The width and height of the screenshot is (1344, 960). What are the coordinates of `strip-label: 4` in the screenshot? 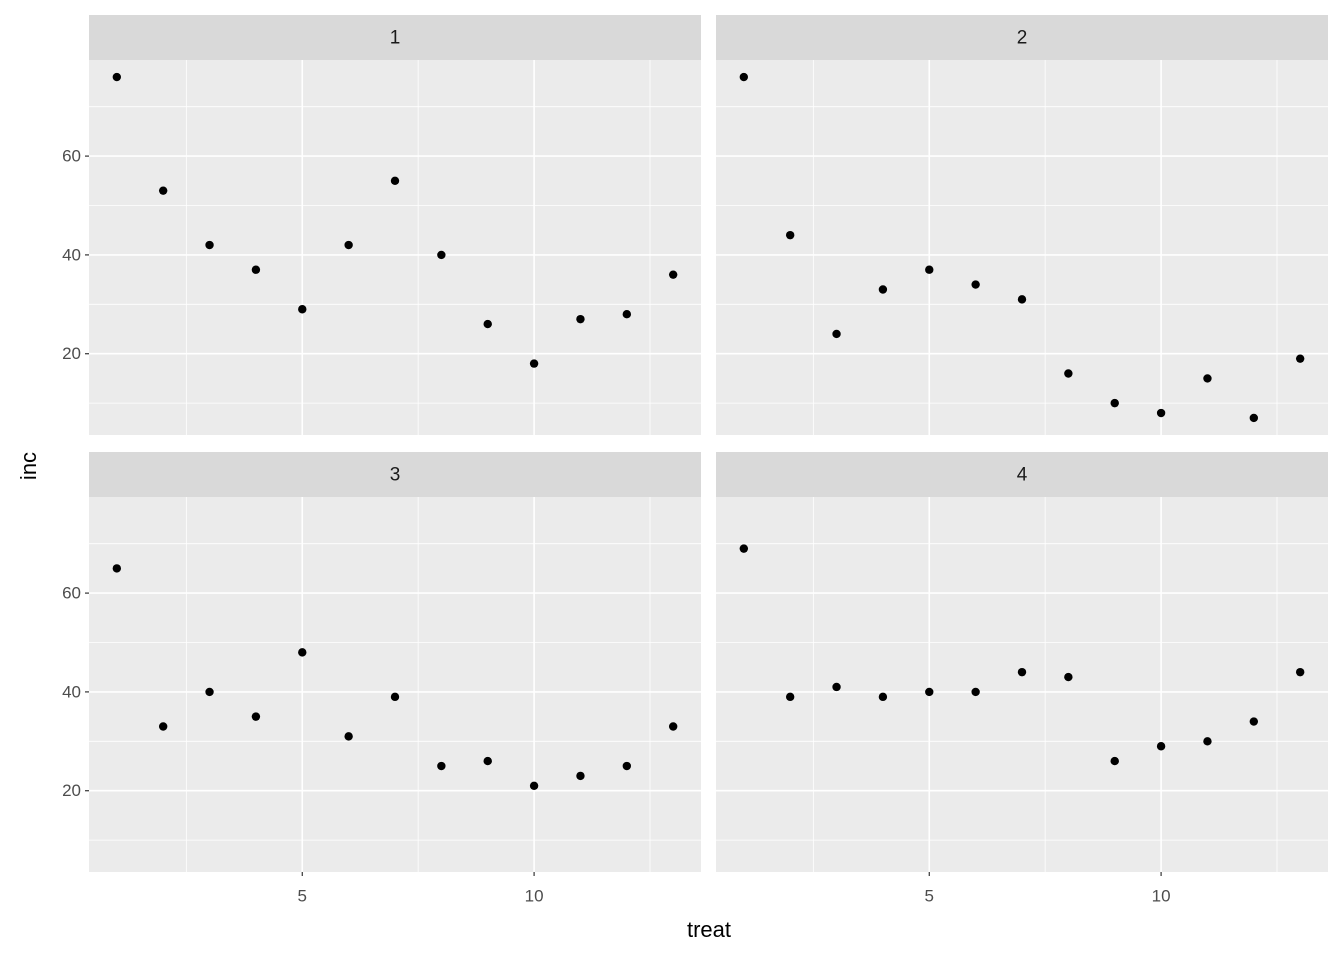 It's located at (1022, 475).